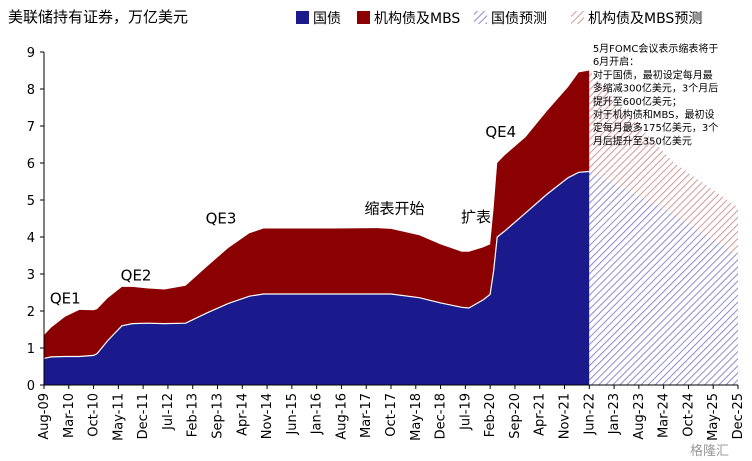  What do you see at coordinates (616, 61) in the screenshot?
I see `note-line: 6月开启：` at bounding box center [616, 61].